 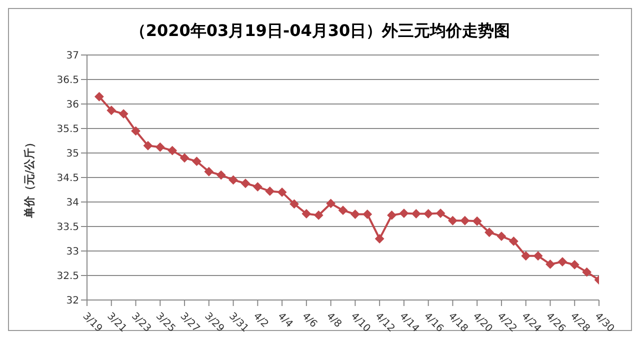 What do you see at coordinates (360, 322) in the screenshot?
I see `x-tick-label: 4/10` at bounding box center [360, 322].